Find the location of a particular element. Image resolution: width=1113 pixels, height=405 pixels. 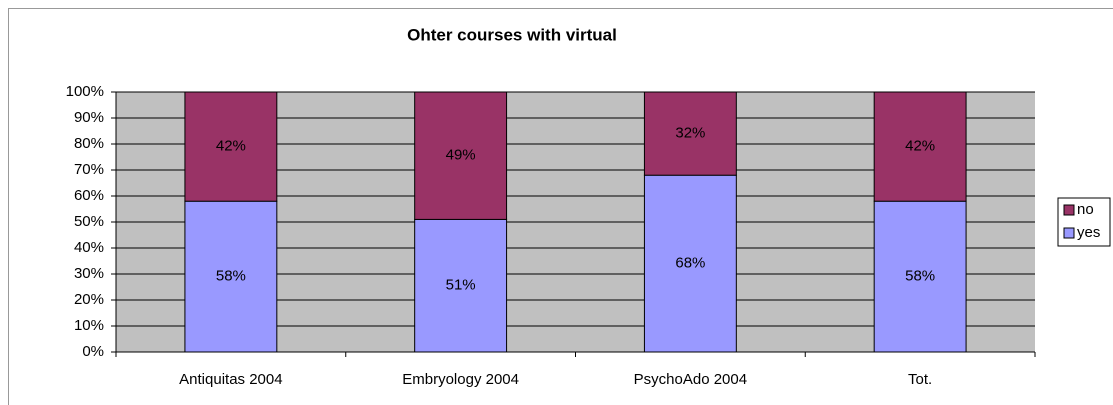

x-tick-label: PsychoAdo 2004 is located at coordinates (690, 379).